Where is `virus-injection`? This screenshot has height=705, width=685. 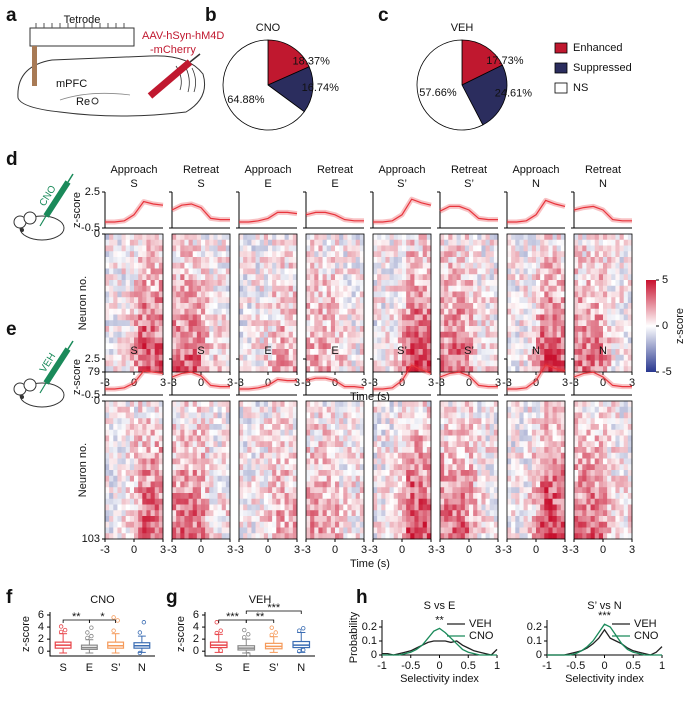
virus-injection is located at coordinates (170, 79).